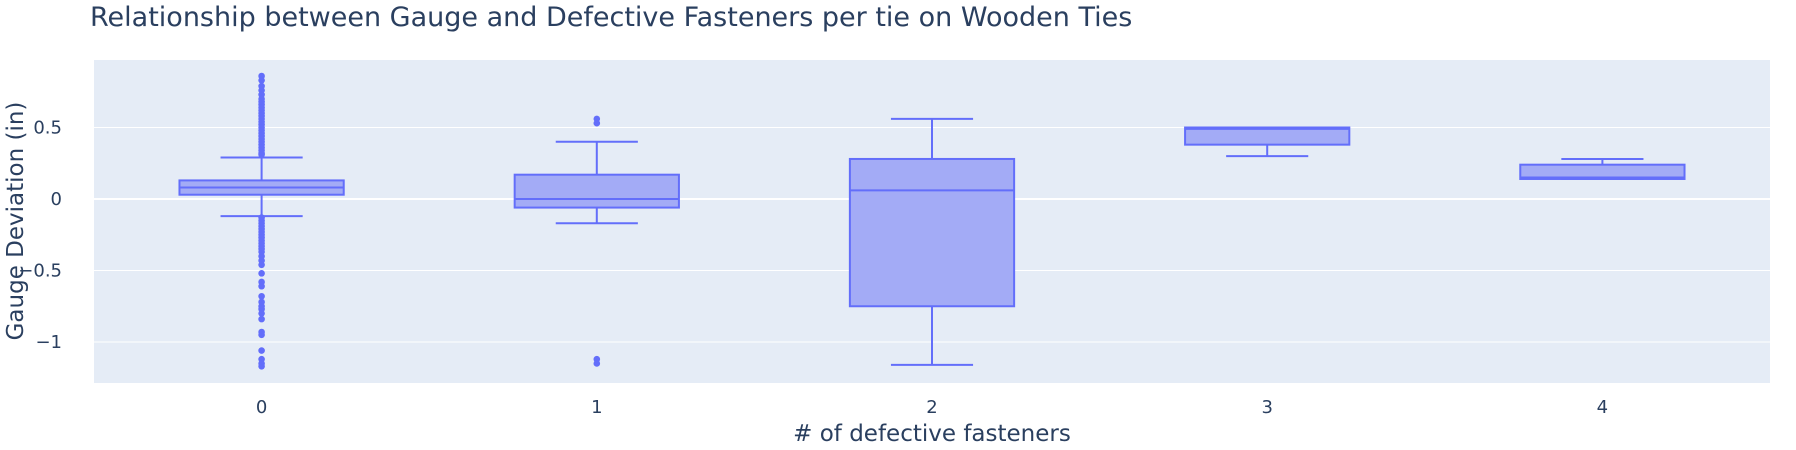  Describe the element at coordinates (1266, 407) in the screenshot. I see `x-tick-label: 3` at that location.